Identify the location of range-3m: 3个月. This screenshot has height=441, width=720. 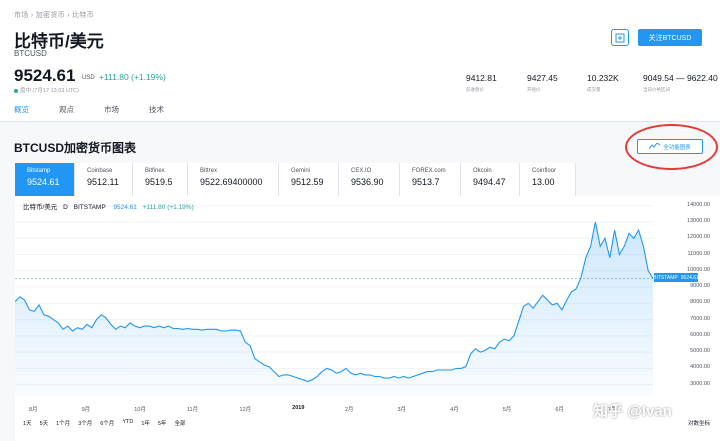
(85, 424).